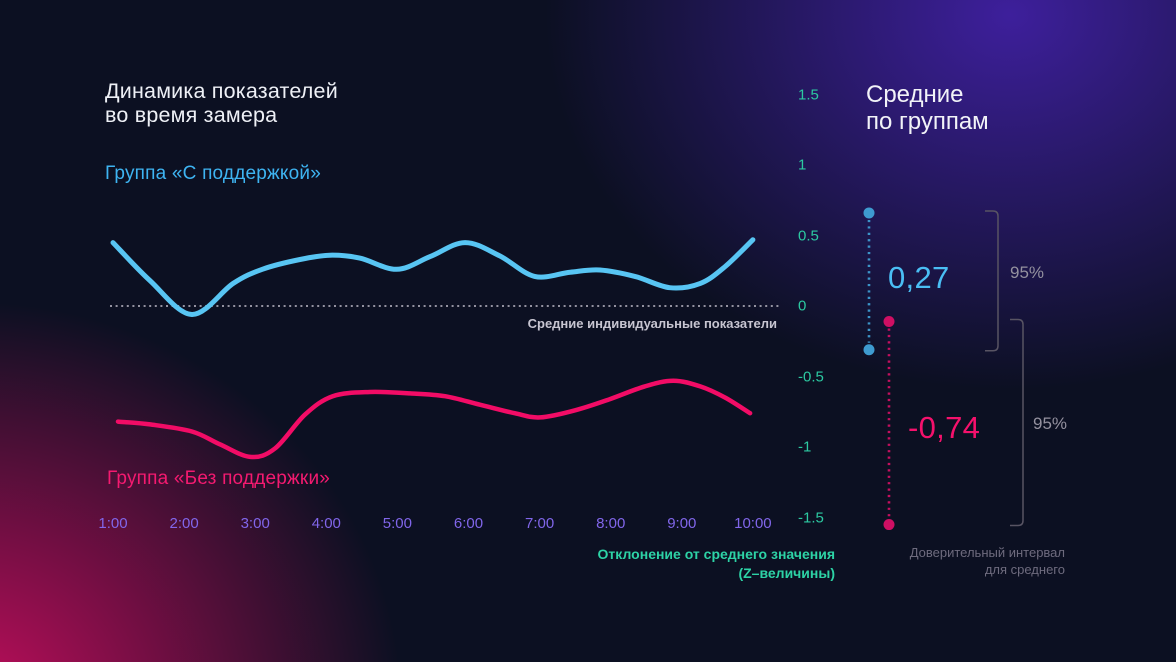 The width and height of the screenshot is (1176, 662). Describe the element at coordinates (808, 235) in the screenshot. I see `y-tick-label: 0.5` at that location.